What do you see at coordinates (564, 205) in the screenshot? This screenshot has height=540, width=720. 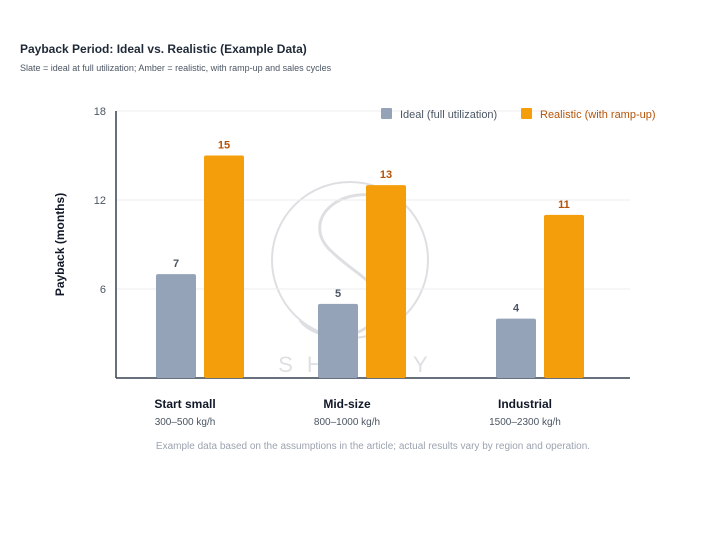 I see `data-label-realistic: 11` at bounding box center [564, 205].